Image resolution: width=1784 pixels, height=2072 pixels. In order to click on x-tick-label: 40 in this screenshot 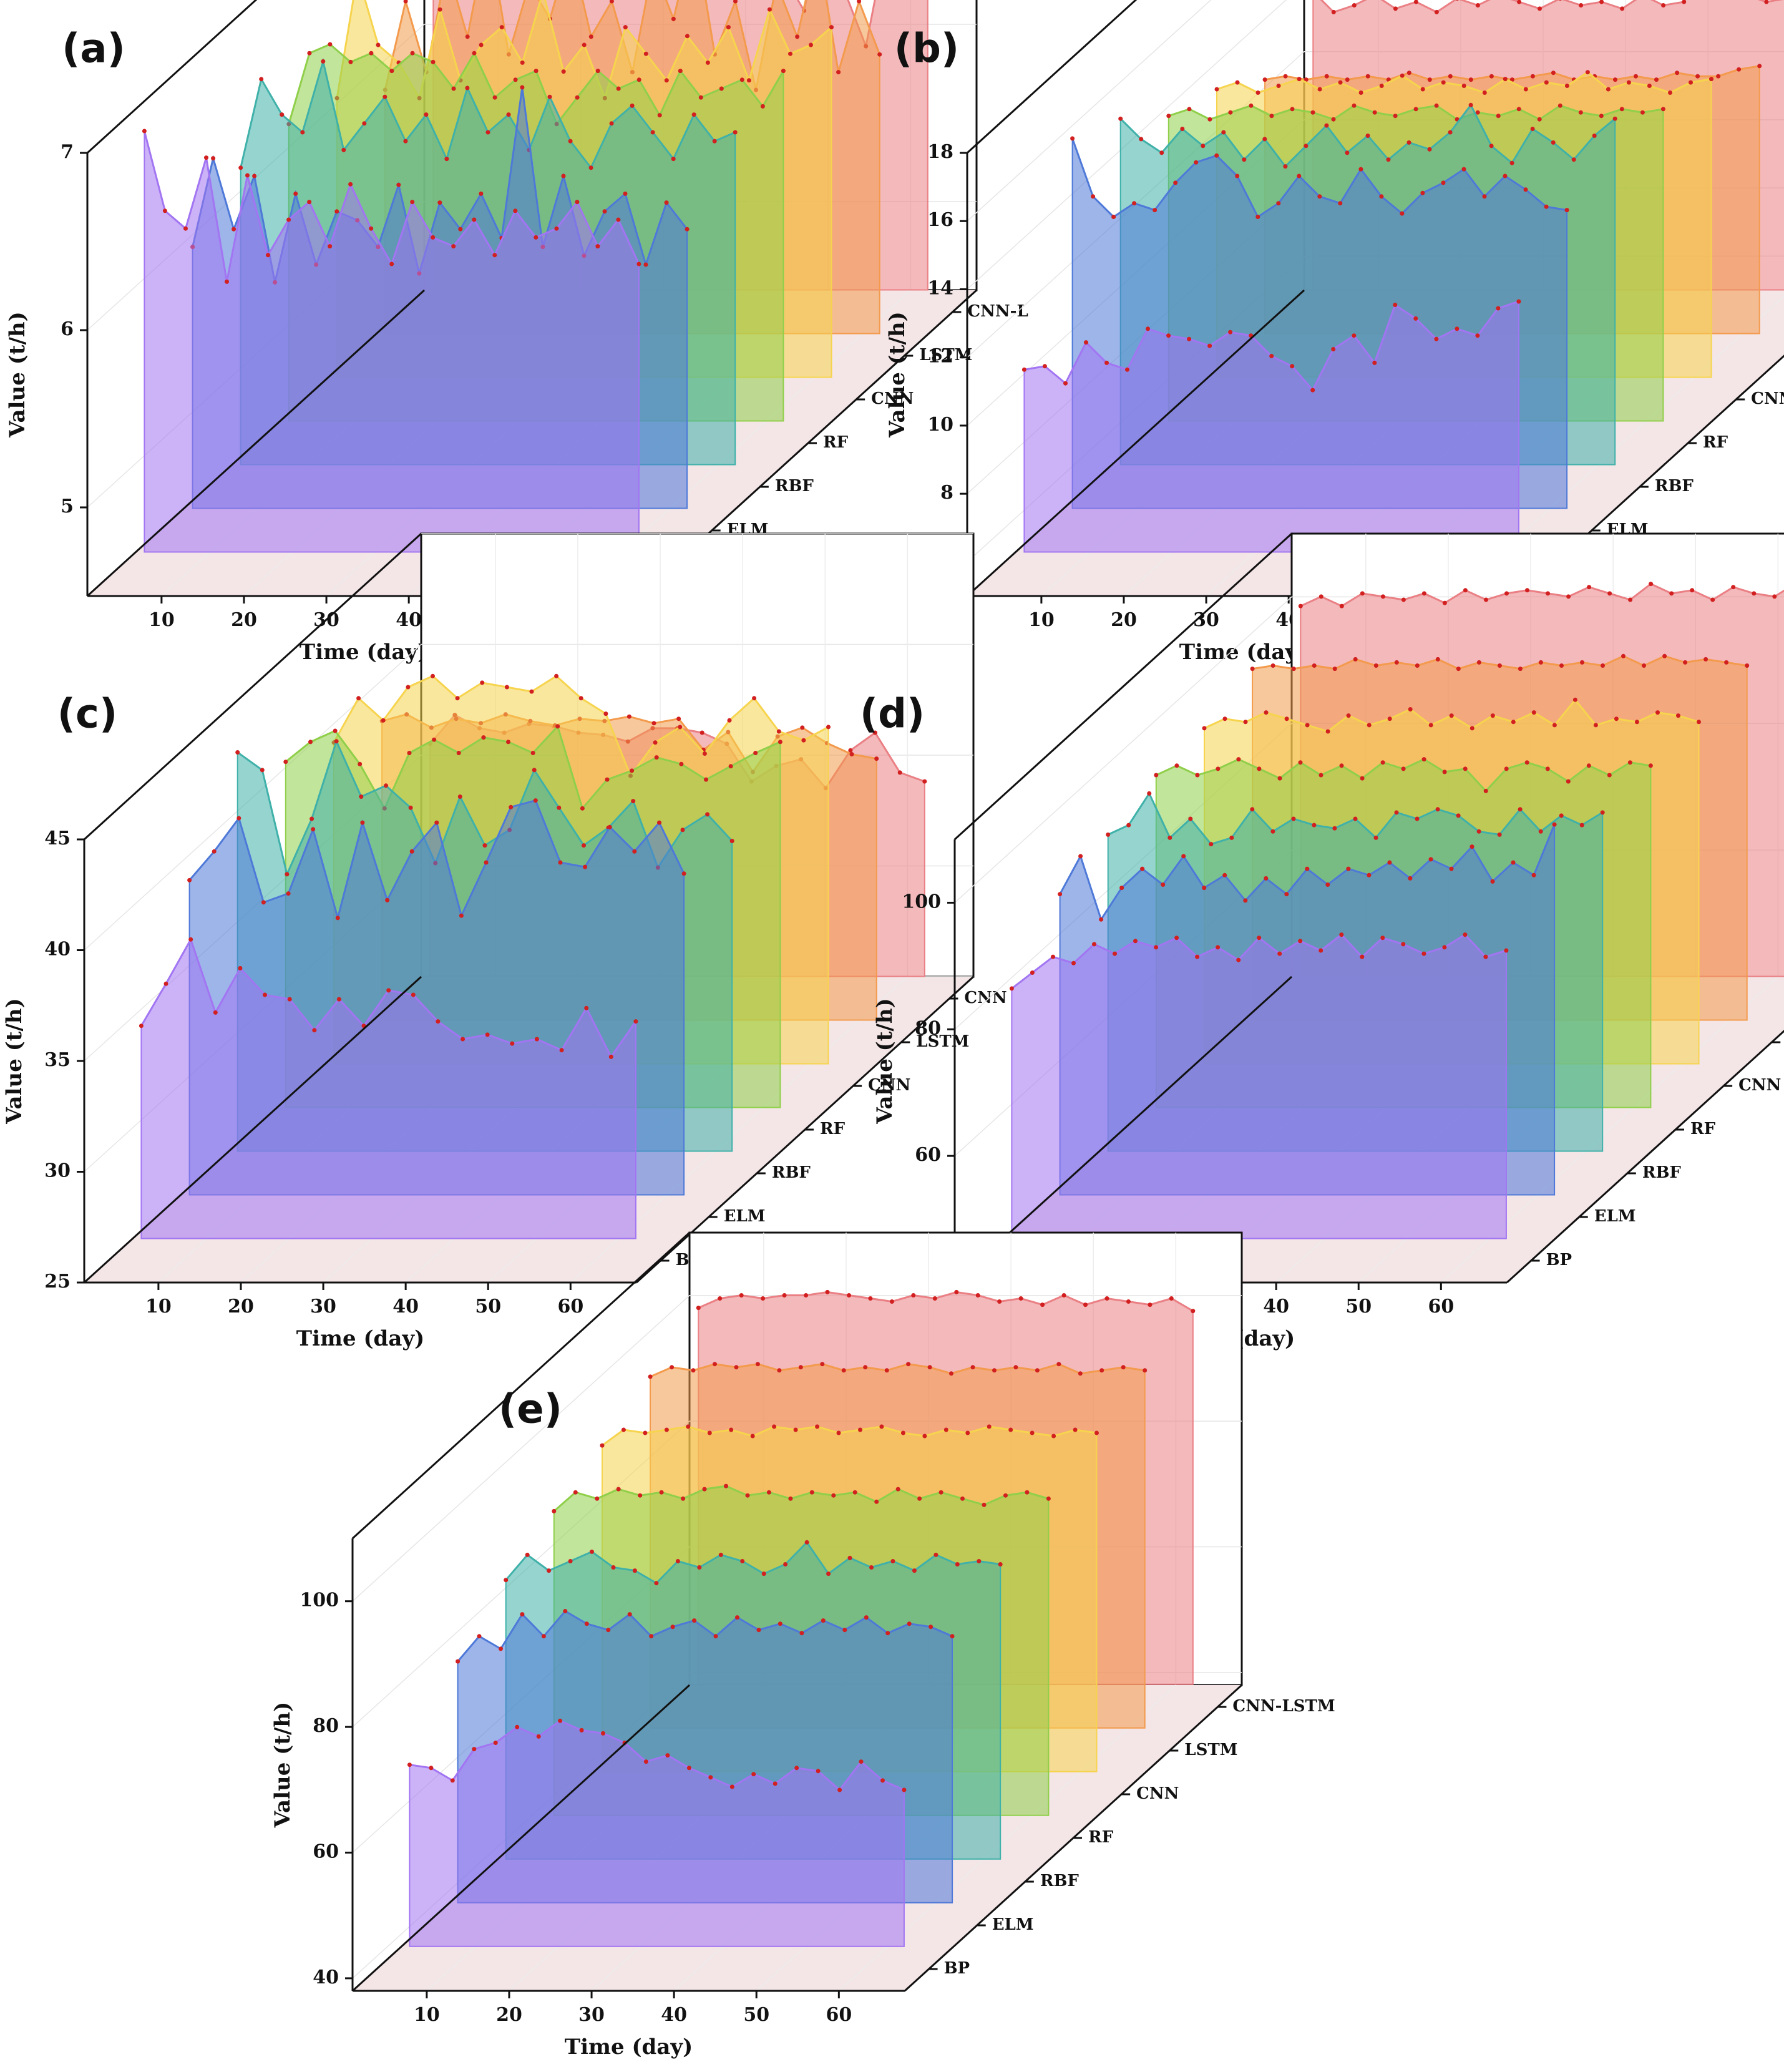, I will do `click(409, 620)`.